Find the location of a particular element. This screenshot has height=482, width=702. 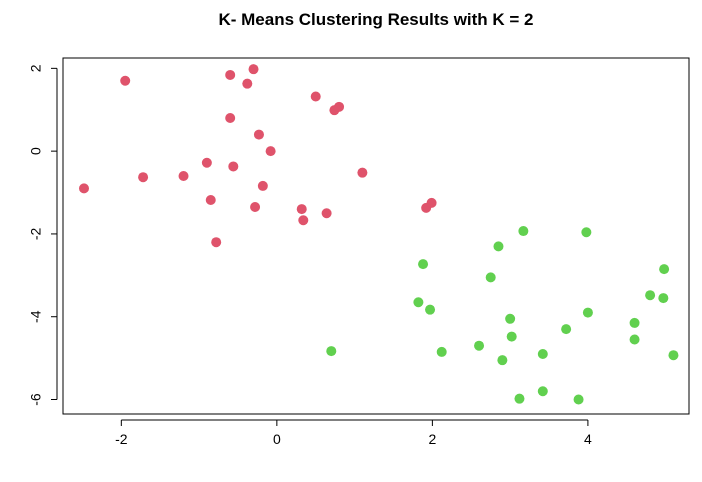

y-axis: 2 0 -2 -4 -6 is located at coordinates (43, 235).